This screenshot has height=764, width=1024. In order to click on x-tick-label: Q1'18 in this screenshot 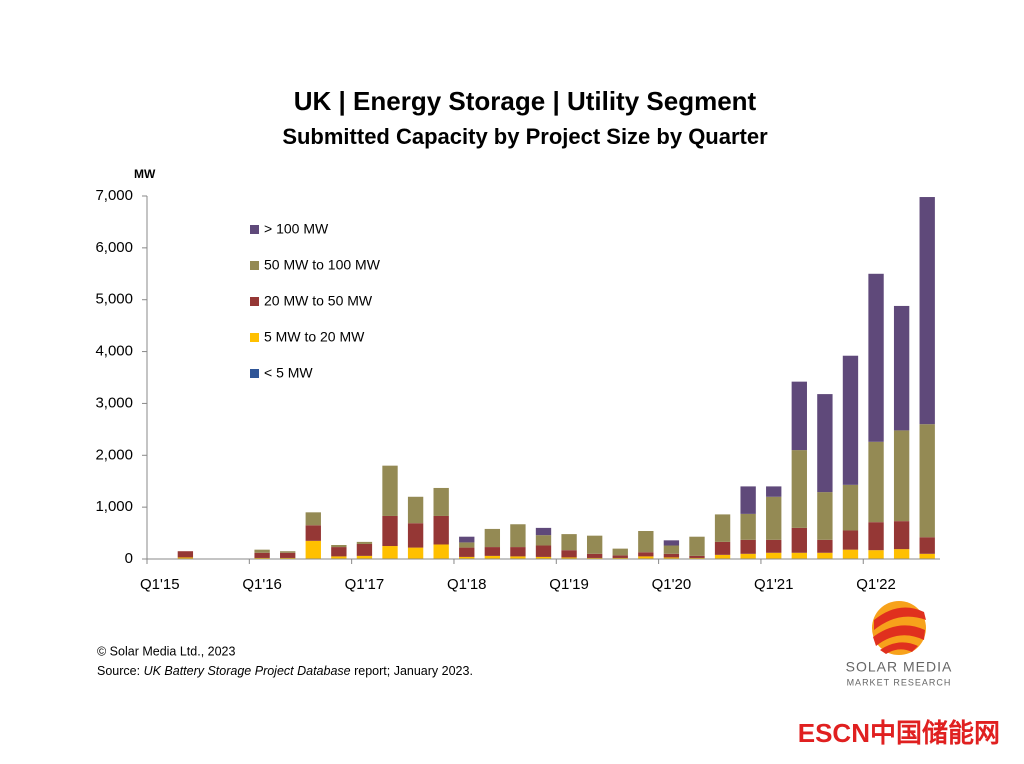, I will do `click(467, 584)`.